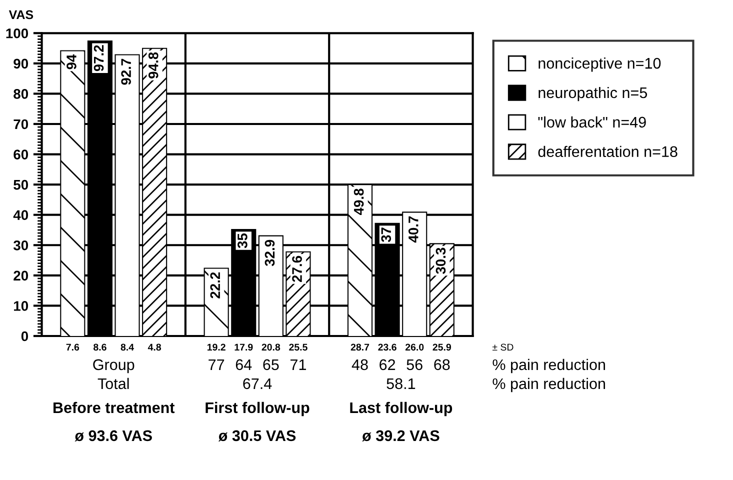  Describe the element at coordinates (17, 33) in the screenshot. I see `y-tick-label: 100` at that location.